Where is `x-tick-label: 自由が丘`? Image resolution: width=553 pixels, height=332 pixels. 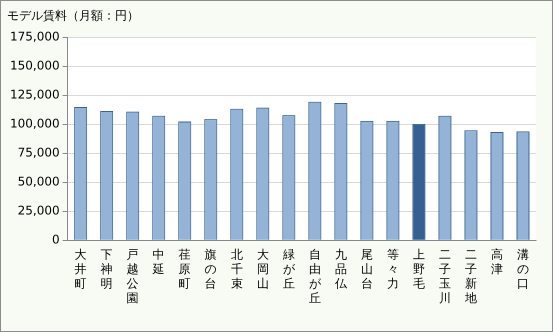 x-tick-label: 自由が丘 is located at coordinates (315, 276).